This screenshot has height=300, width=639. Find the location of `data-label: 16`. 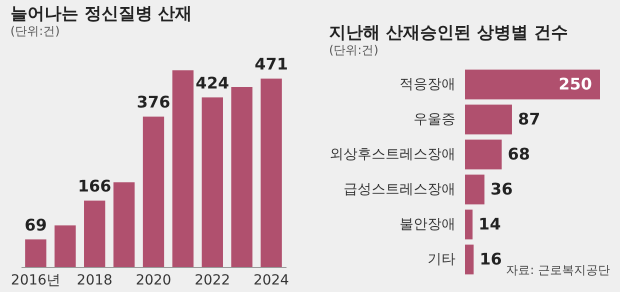

data-label: 16 is located at coordinates (491, 259).